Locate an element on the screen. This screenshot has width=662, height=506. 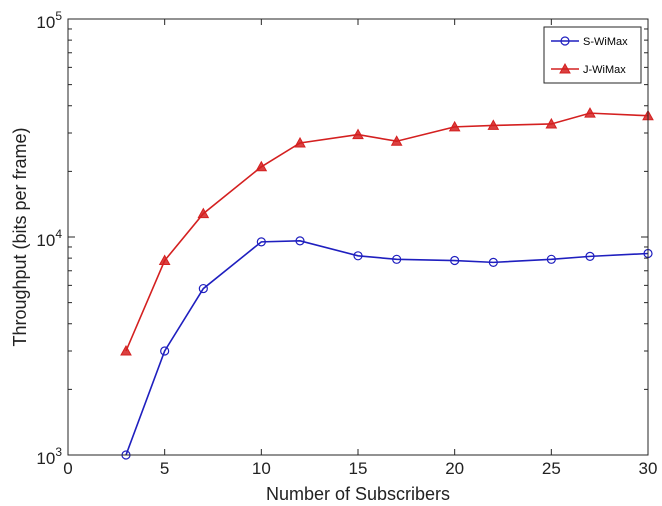
x-tick-label: 30 is located at coordinates (648, 468).